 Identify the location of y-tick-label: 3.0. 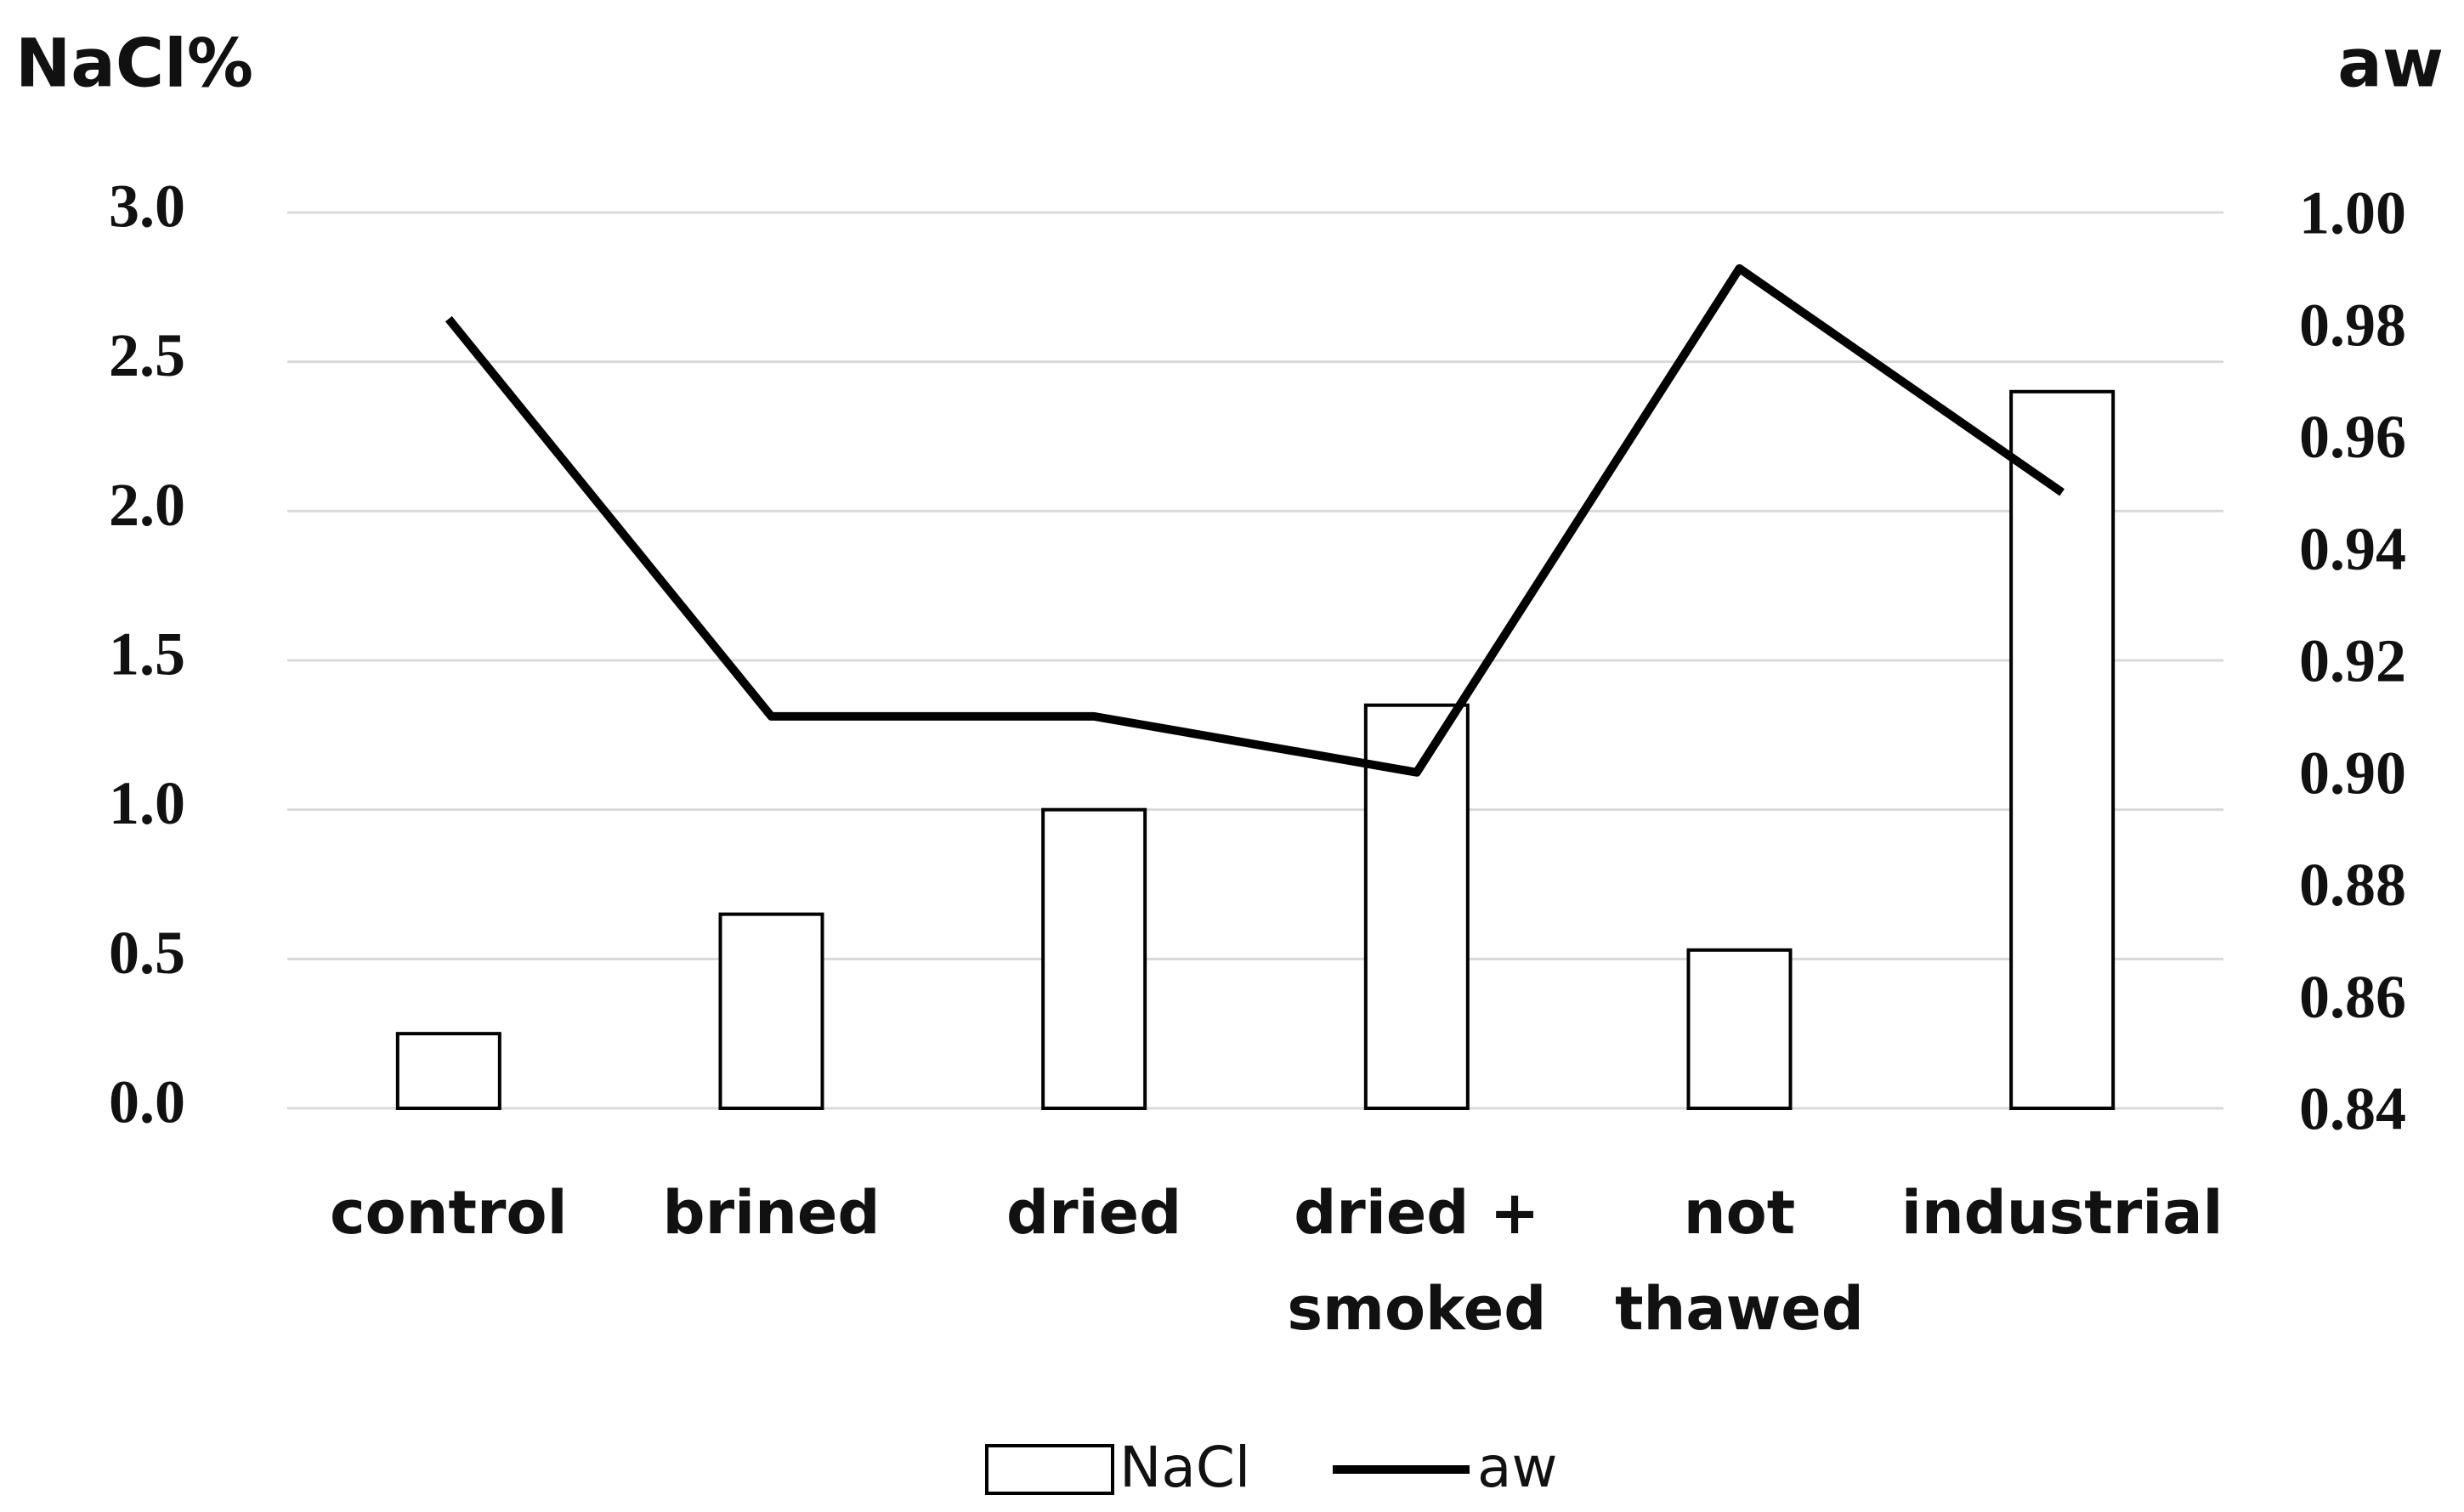
(147, 207).